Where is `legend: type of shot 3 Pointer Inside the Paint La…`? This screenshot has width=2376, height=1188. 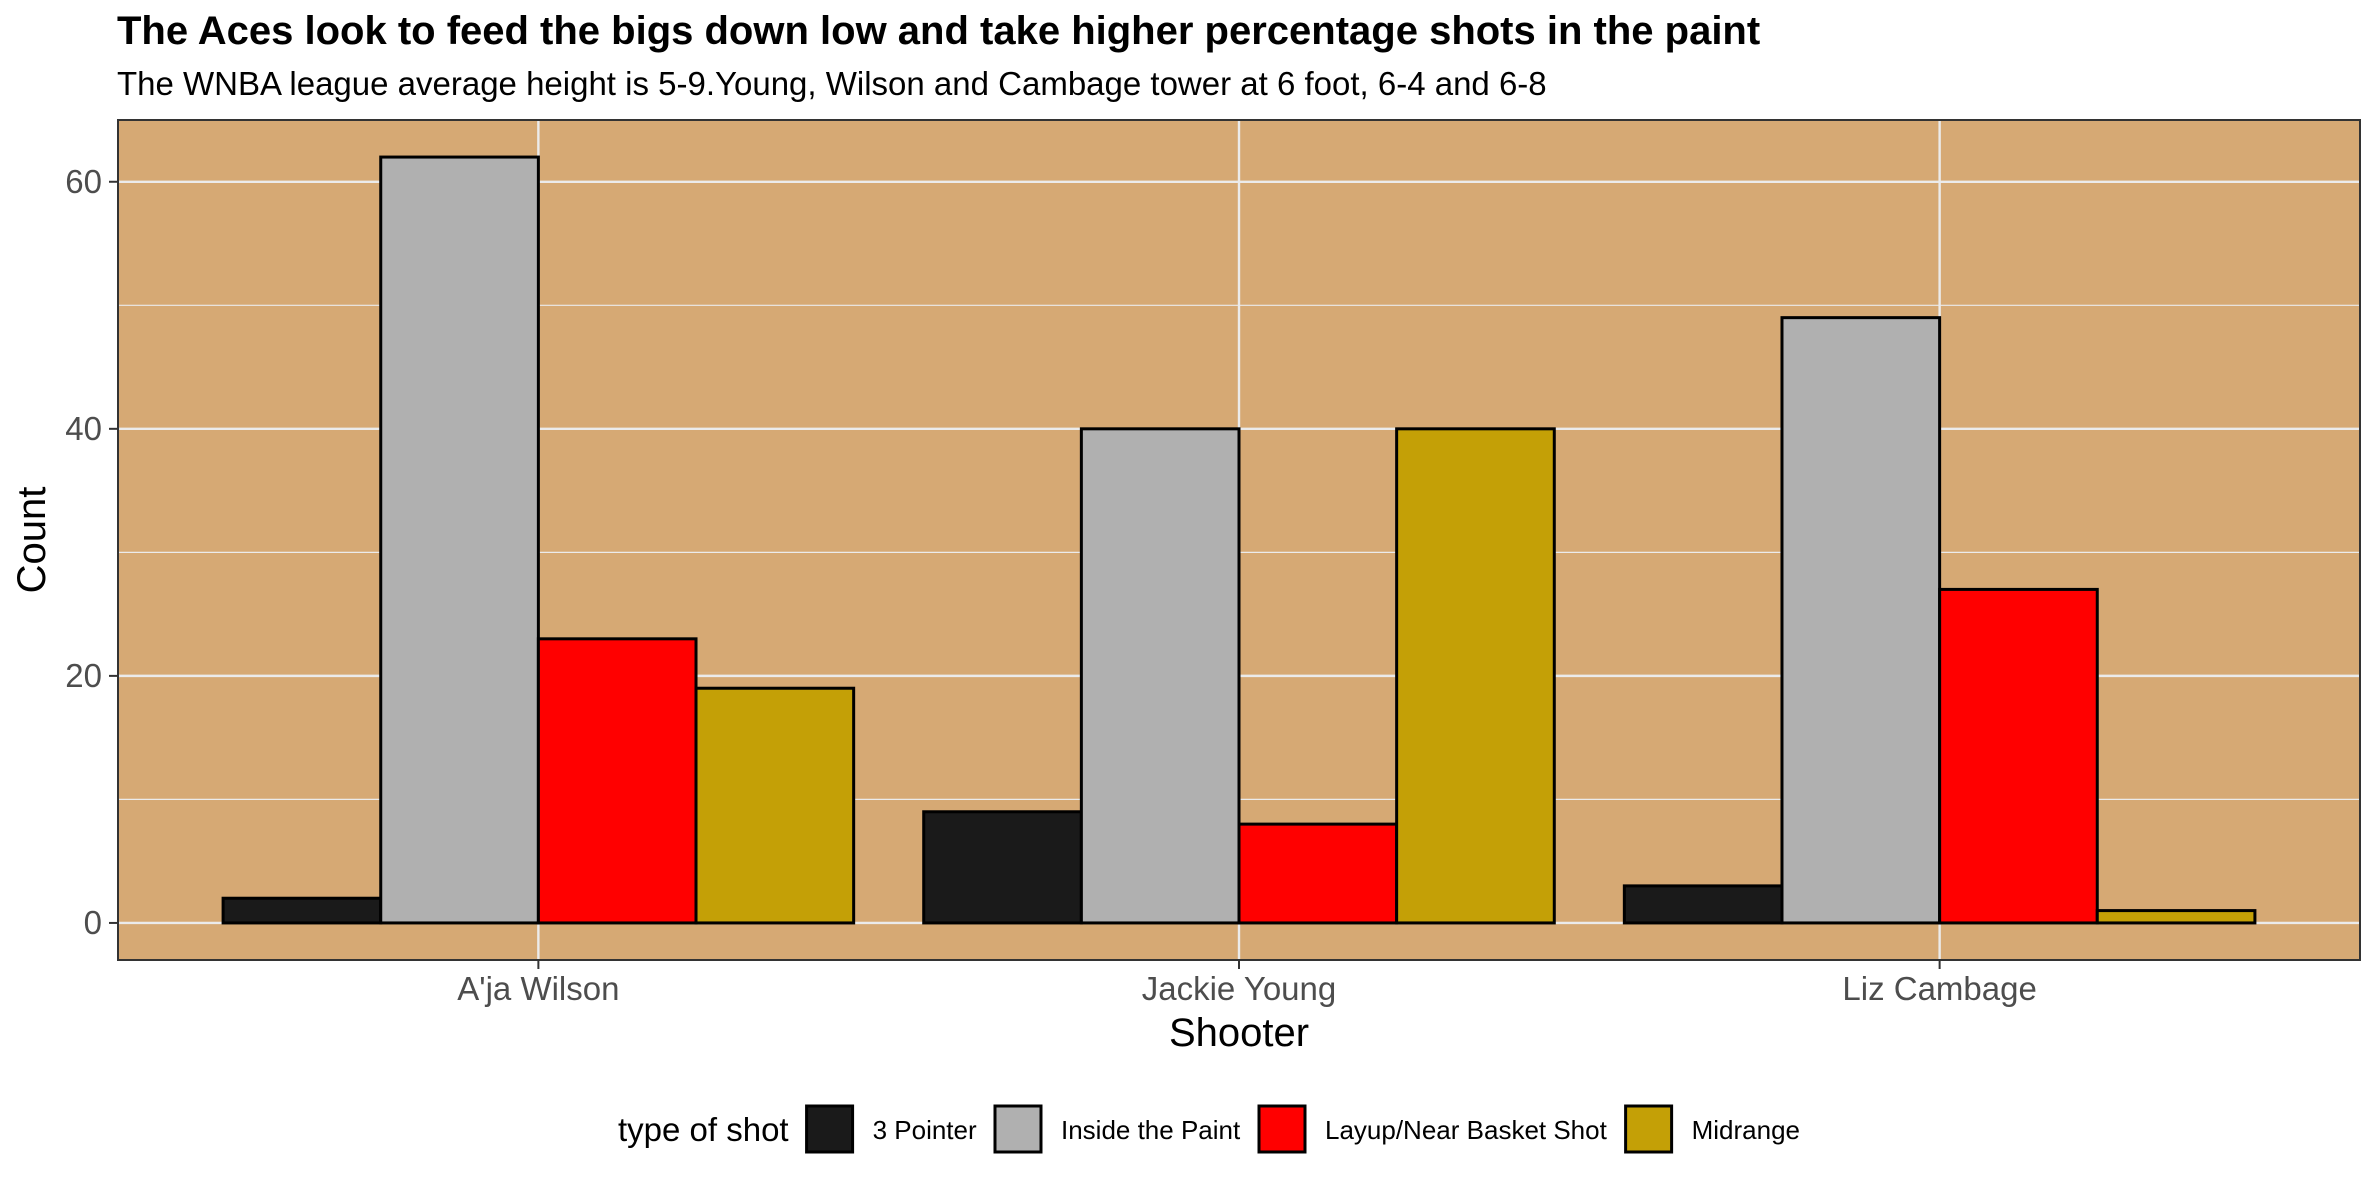 legend: type of shot 3 Pointer Inside the Paint La… is located at coordinates (1209, 1129).